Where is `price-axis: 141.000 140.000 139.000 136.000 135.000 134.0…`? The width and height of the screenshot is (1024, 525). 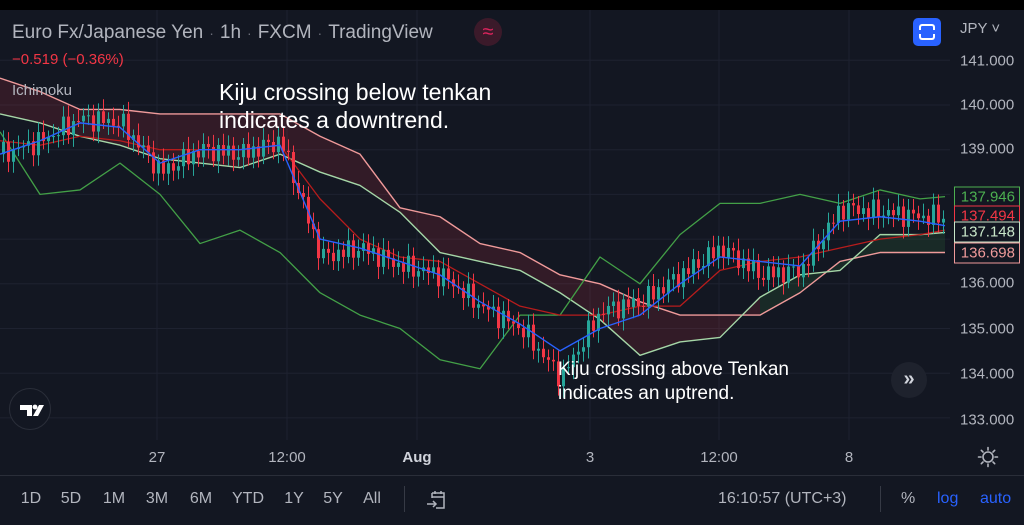
price-axis: 141.000 140.000 139.000 136.000 135.000 134.0… is located at coordinates (987, 225).